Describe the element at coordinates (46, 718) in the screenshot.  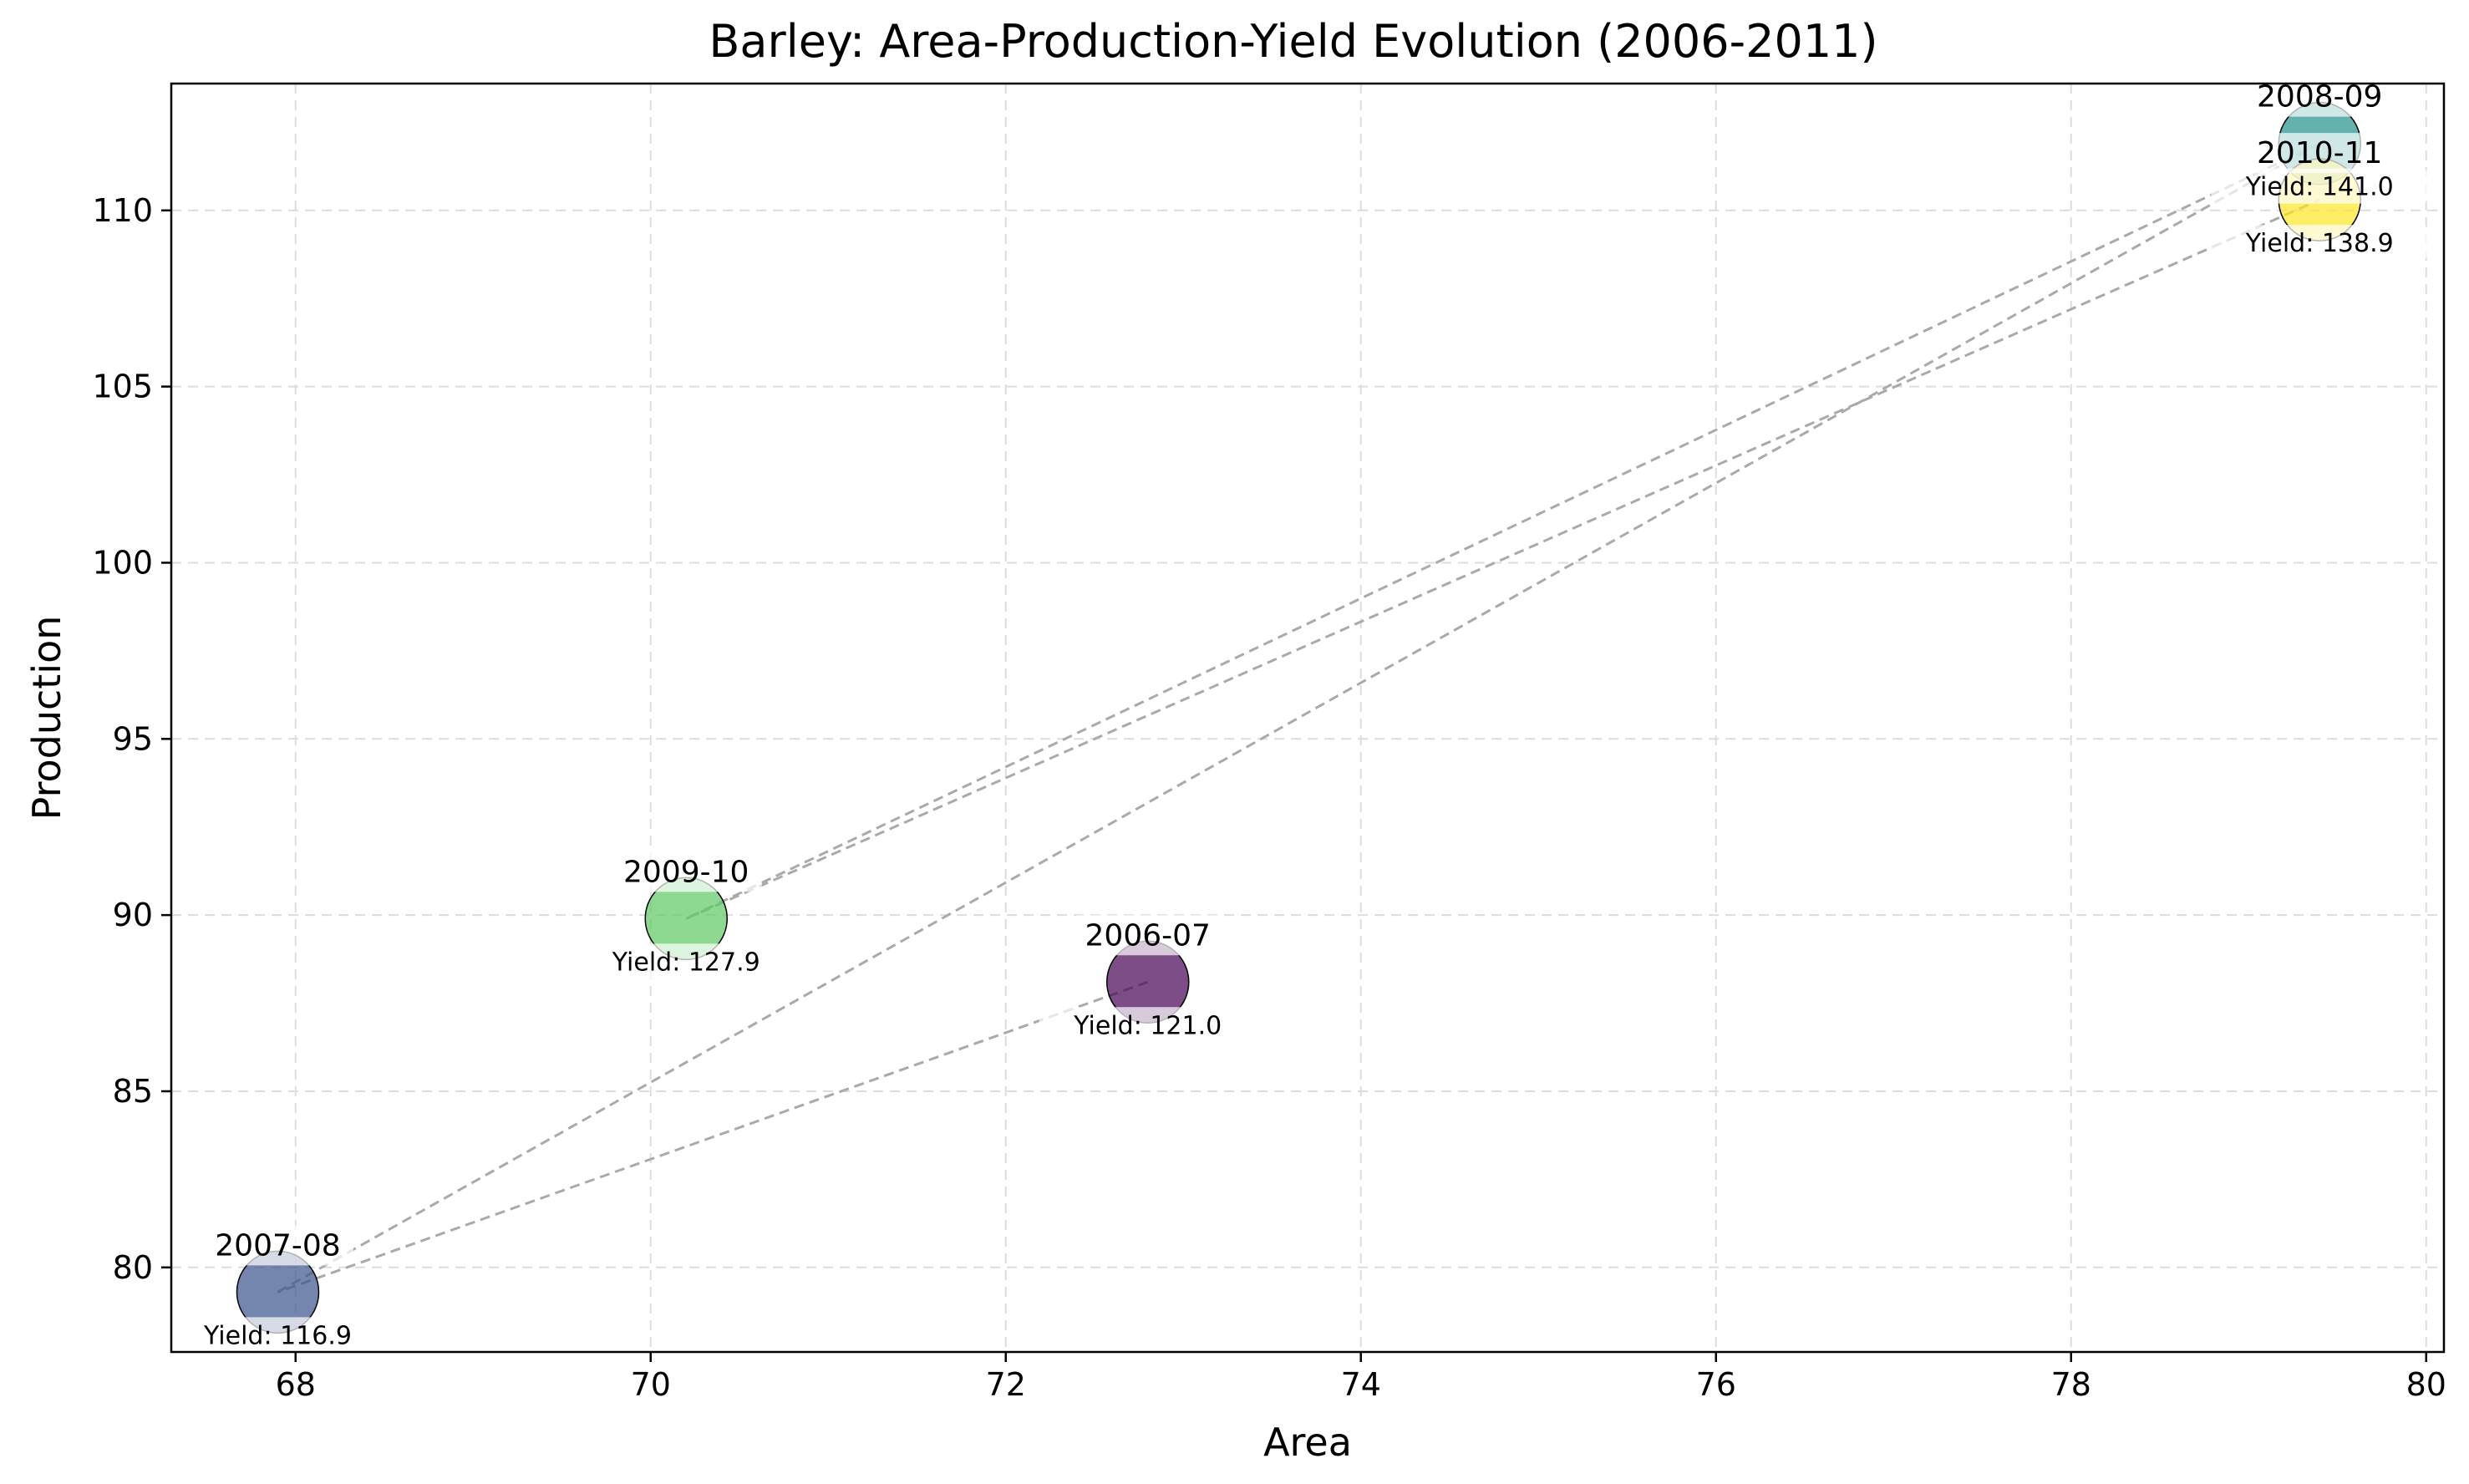
I see `y-axis-label: Production` at that location.